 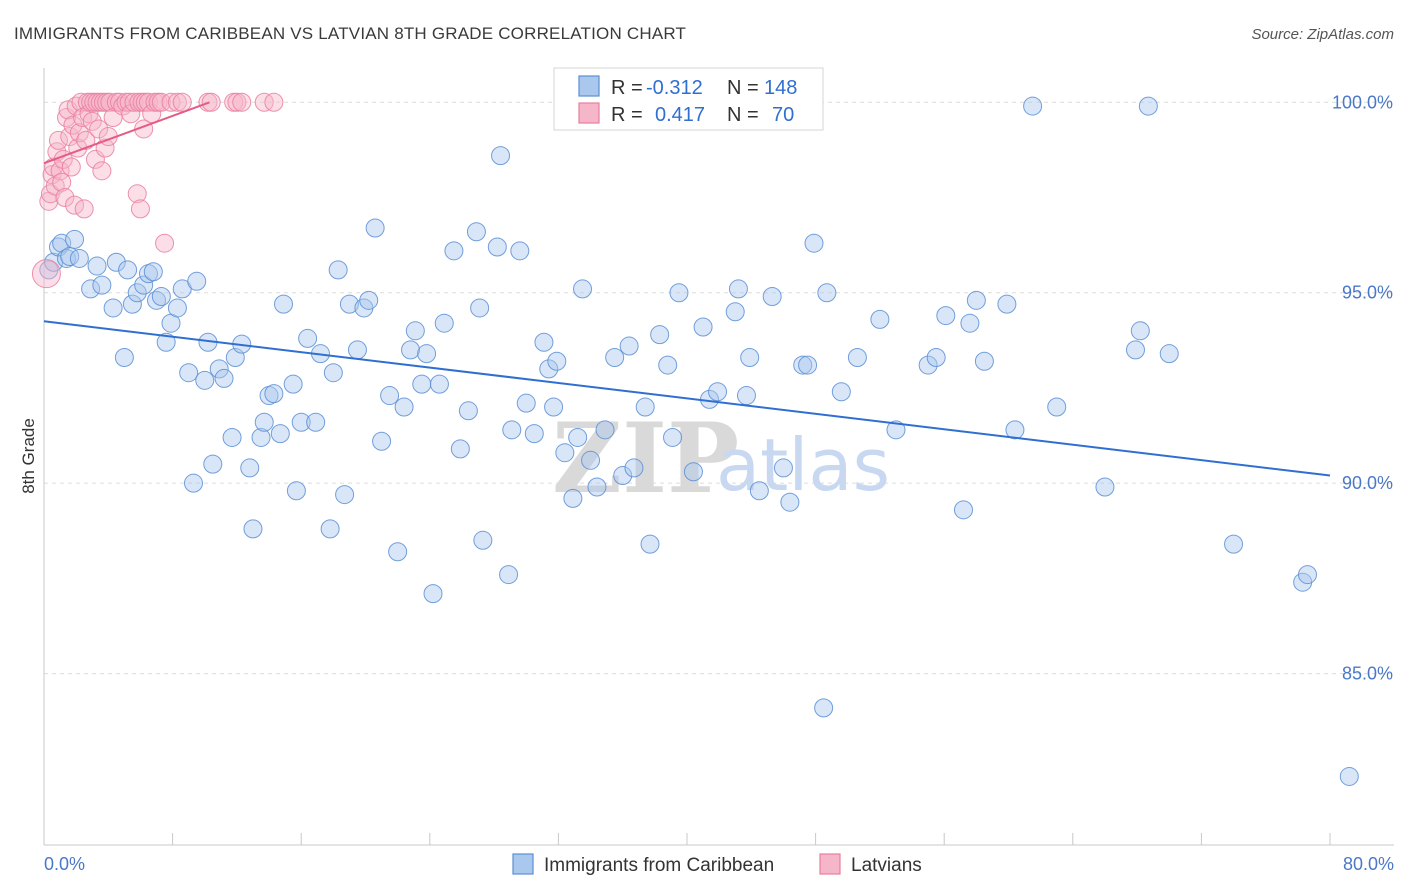 What do you see at coordinates (803, 465) in the screenshot?
I see `watermark-atlas: atlas` at bounding box center [803, 465].